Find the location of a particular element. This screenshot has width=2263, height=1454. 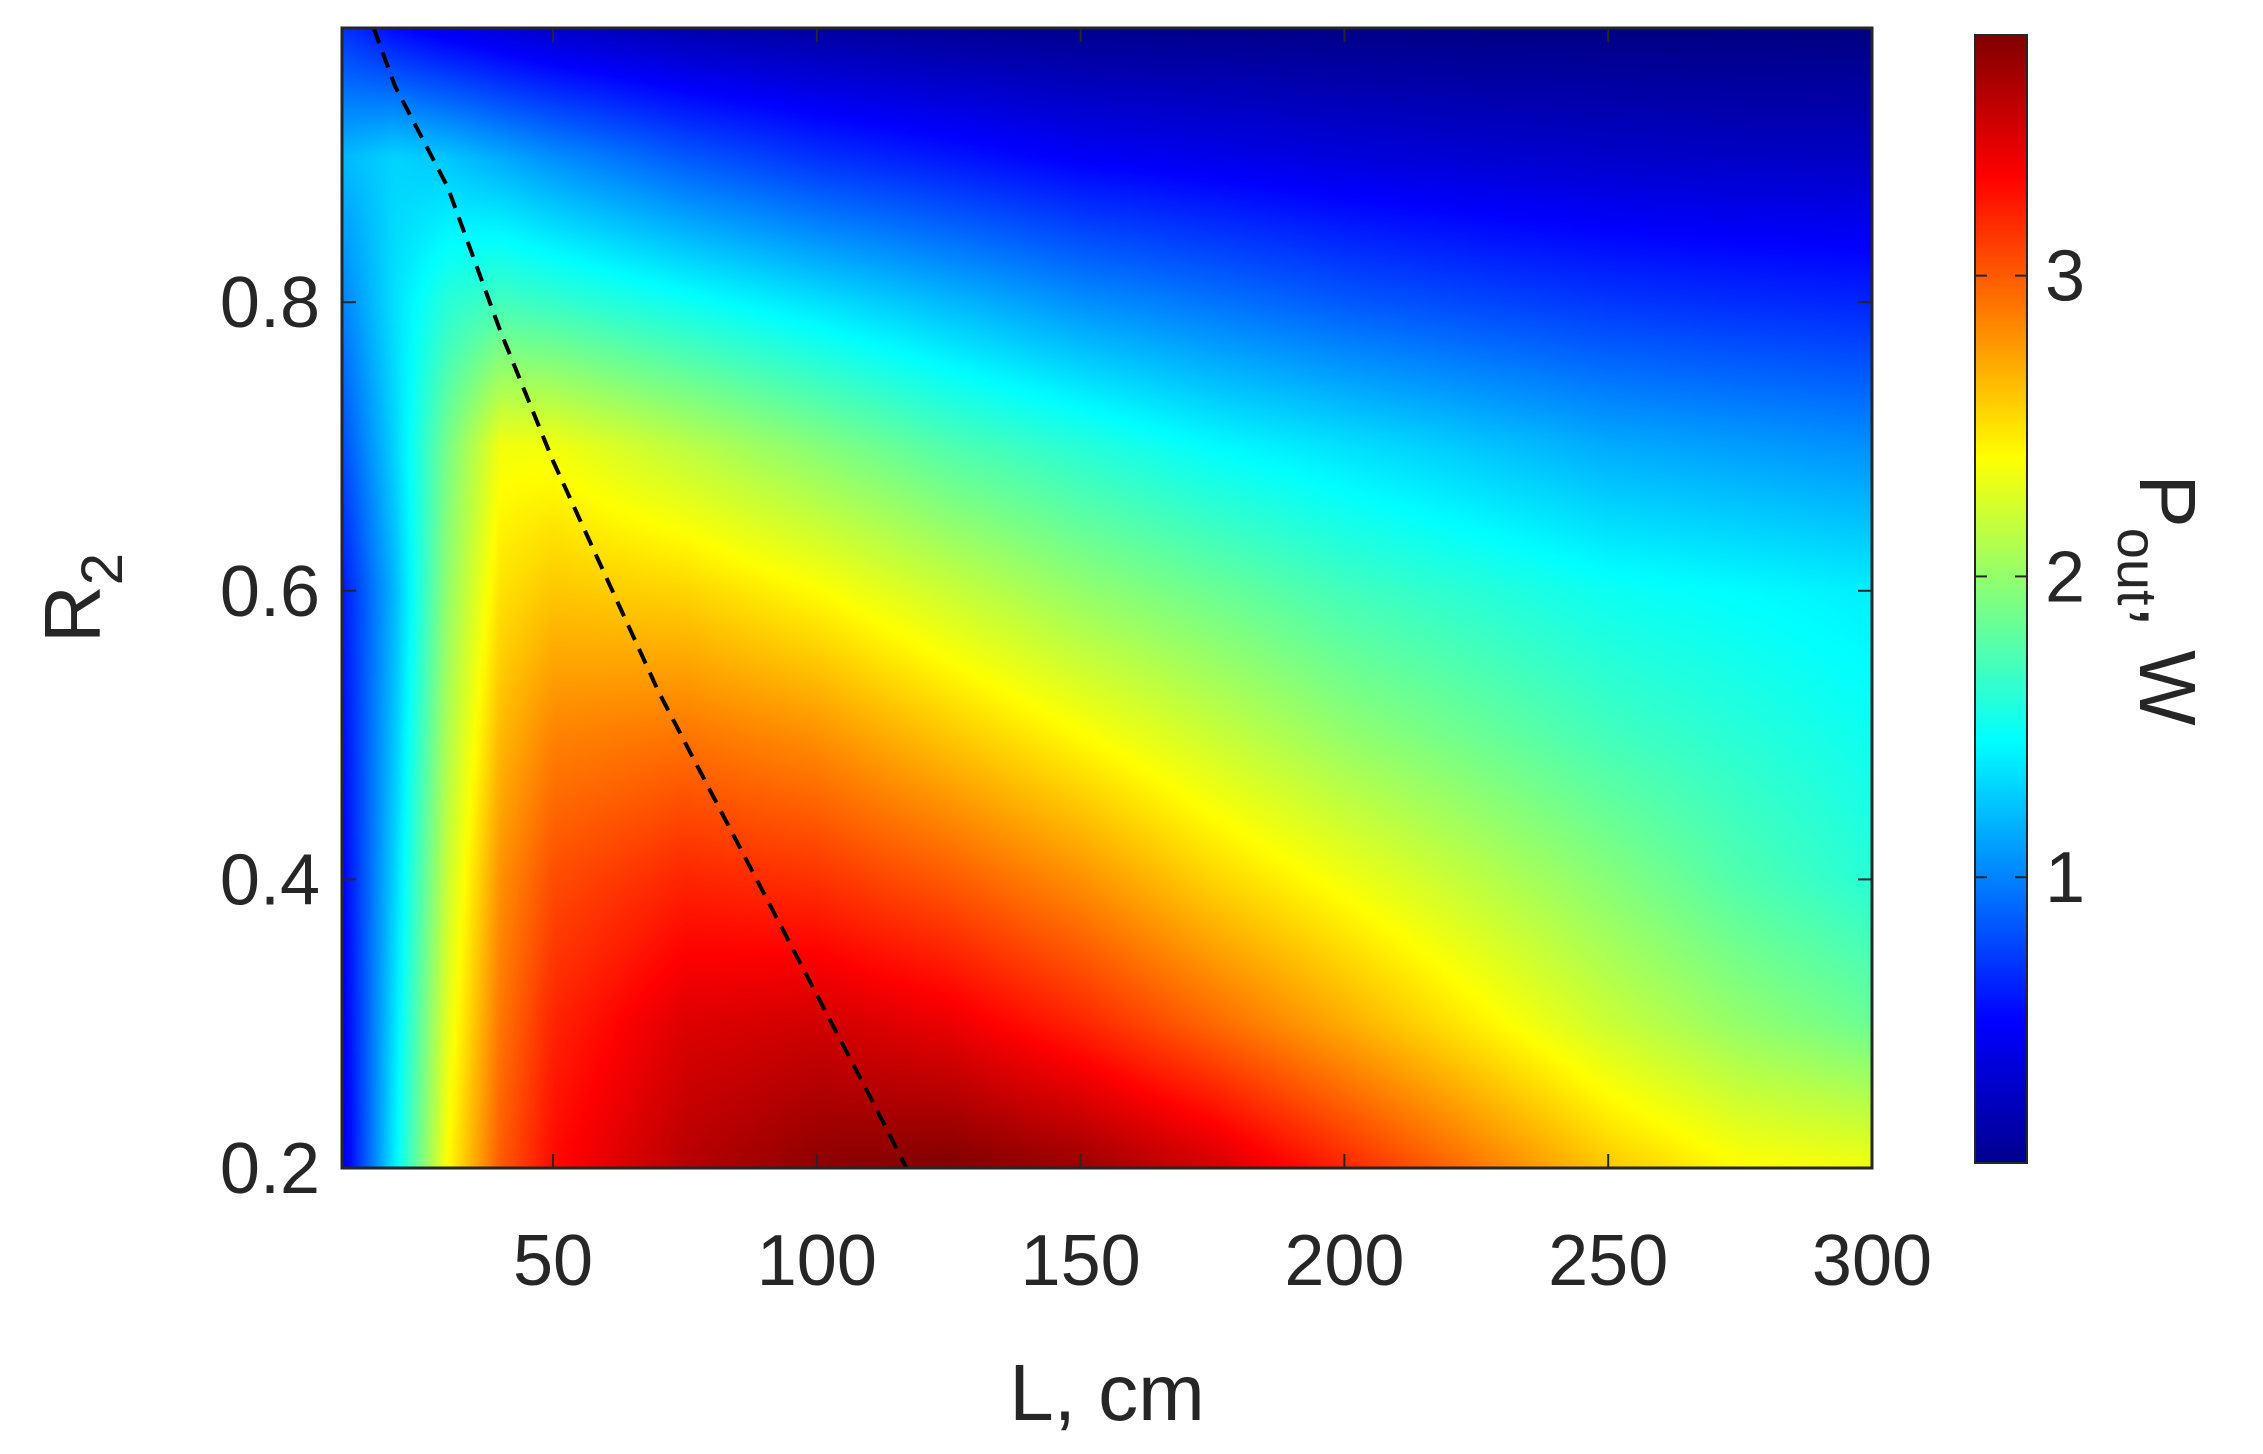

colorbar-tick-label: 3 is located at coordinates (2065, 277).